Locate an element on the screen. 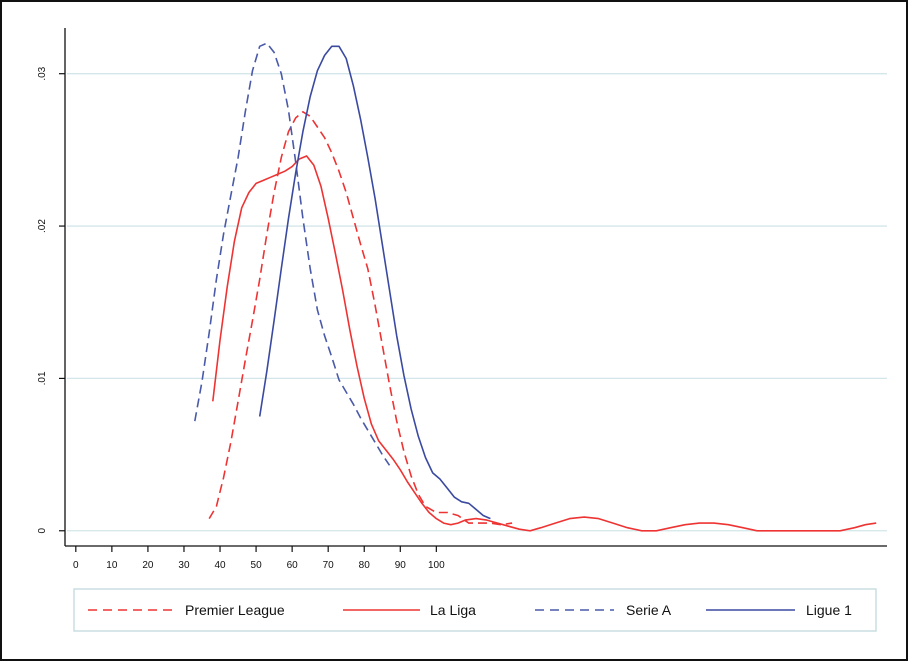 Image resolution: width=908 pixels, height=661 pixels. x-tick-label-0: 0 is located at coordinates (76, 565).